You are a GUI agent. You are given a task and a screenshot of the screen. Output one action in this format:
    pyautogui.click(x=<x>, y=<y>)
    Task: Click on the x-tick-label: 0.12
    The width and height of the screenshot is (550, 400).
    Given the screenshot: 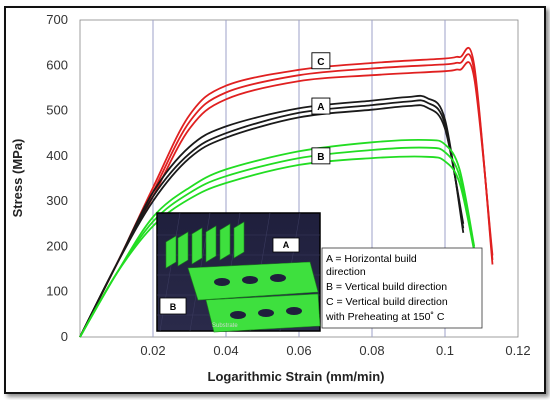 What is the action you would take?
    pyautogui.click(x=517, y=350)
    